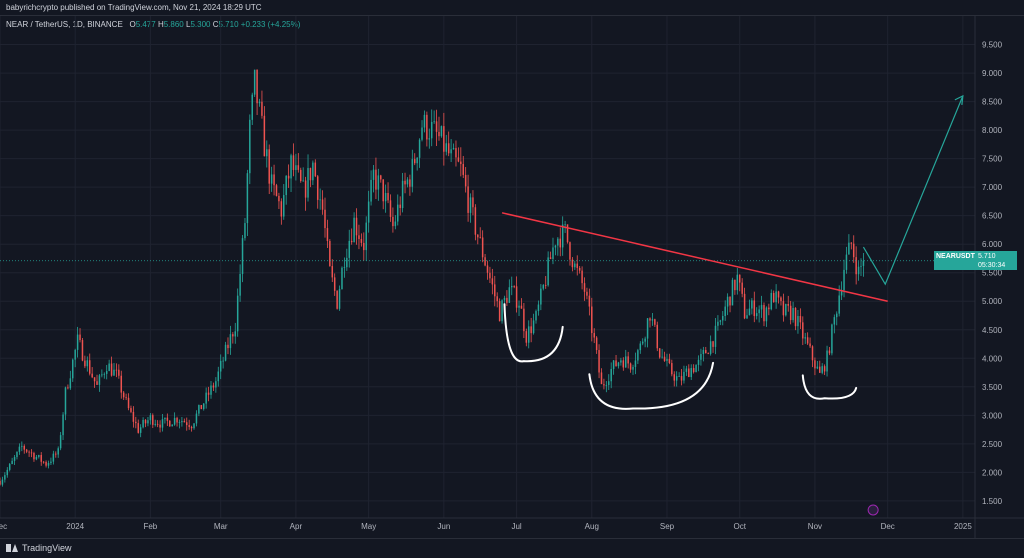 The image size is (1024, 558). What do you see at coordinates (221, 526) in the screenshot?
I see `time-tick-label: Mar` at bounding box center [221, 526].